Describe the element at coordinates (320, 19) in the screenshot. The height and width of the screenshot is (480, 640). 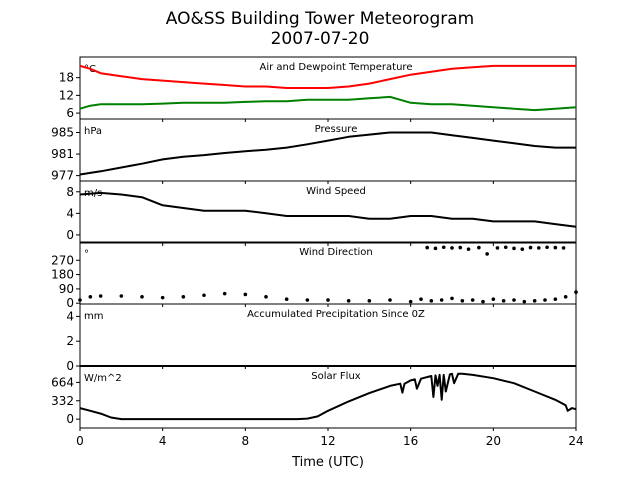
I see `figure-title: AO&SS Building Tower Meteorogram` at that location.